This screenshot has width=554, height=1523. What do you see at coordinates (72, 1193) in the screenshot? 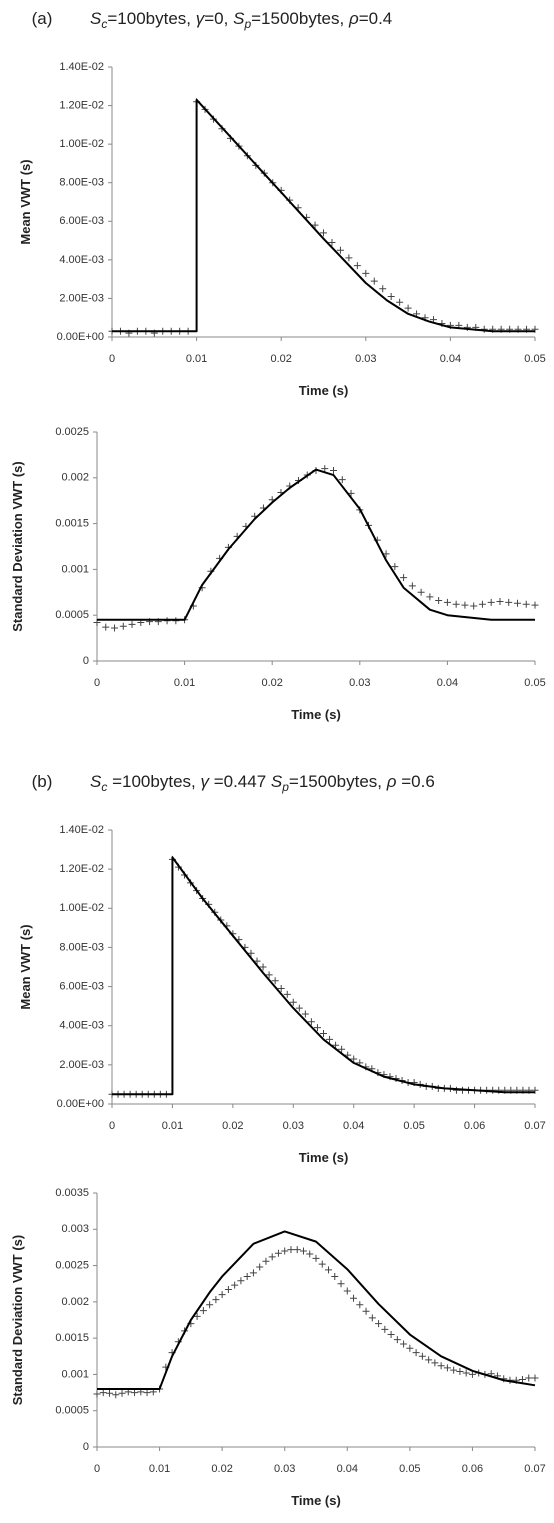
I see `y-tick-label: 0.0035` at bounding box center [72, 1193].